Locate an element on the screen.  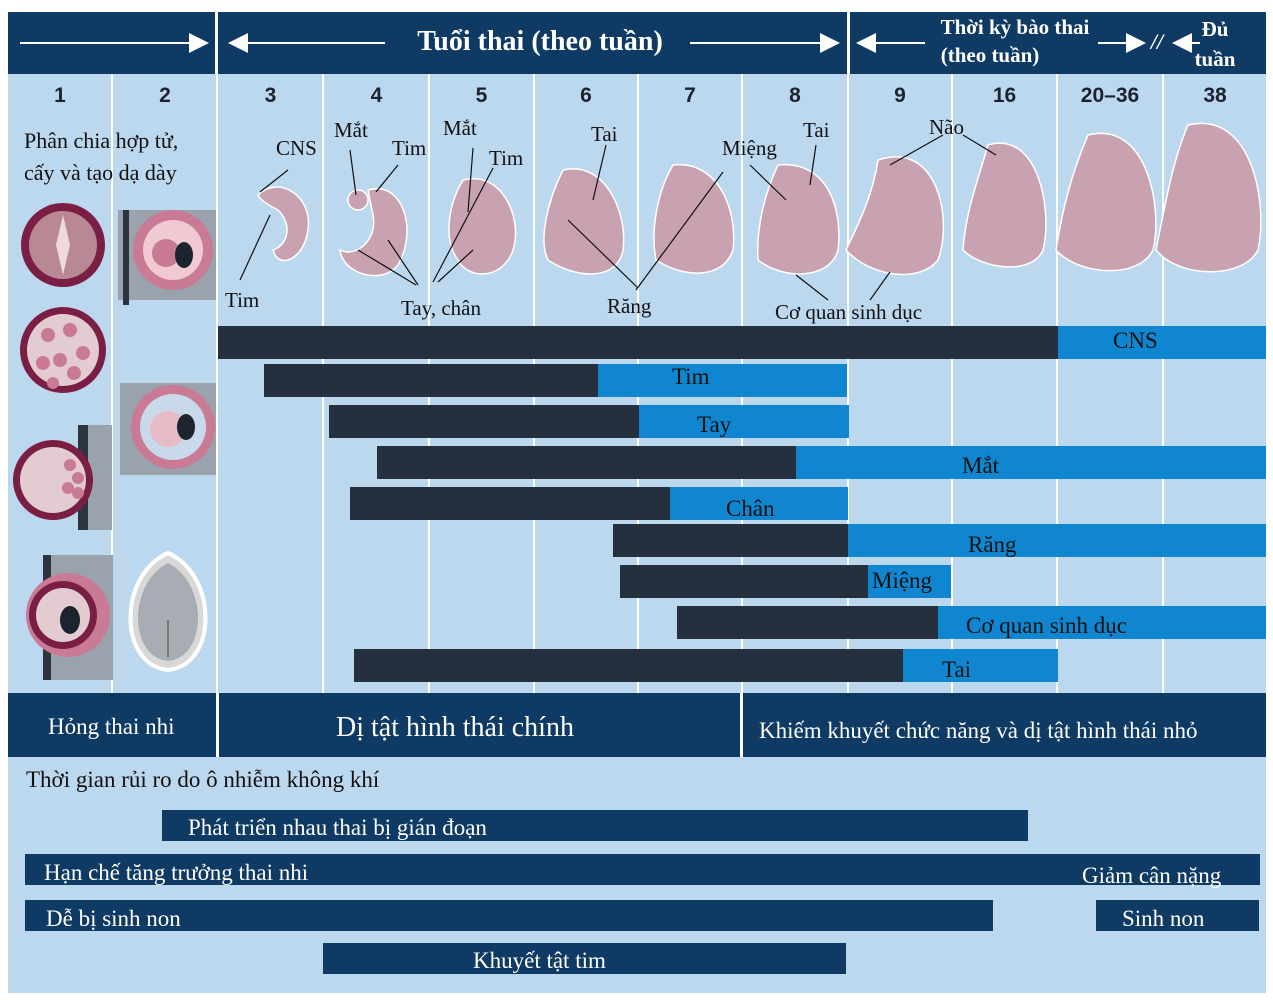
organ-bar-teeth-minor is located at coordinates (1057, 540).